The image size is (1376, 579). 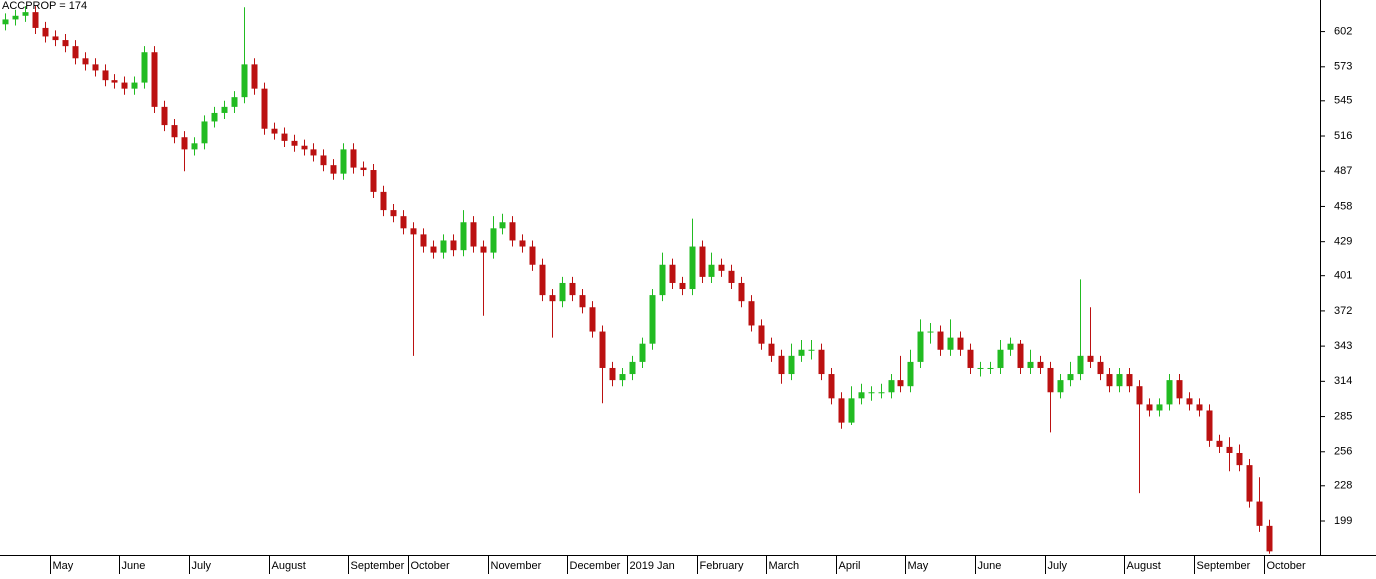 What do you see at coordinates (516, 566) in the screenshot?
I see `x-tick-label: November` at bounding box center [516, 566].